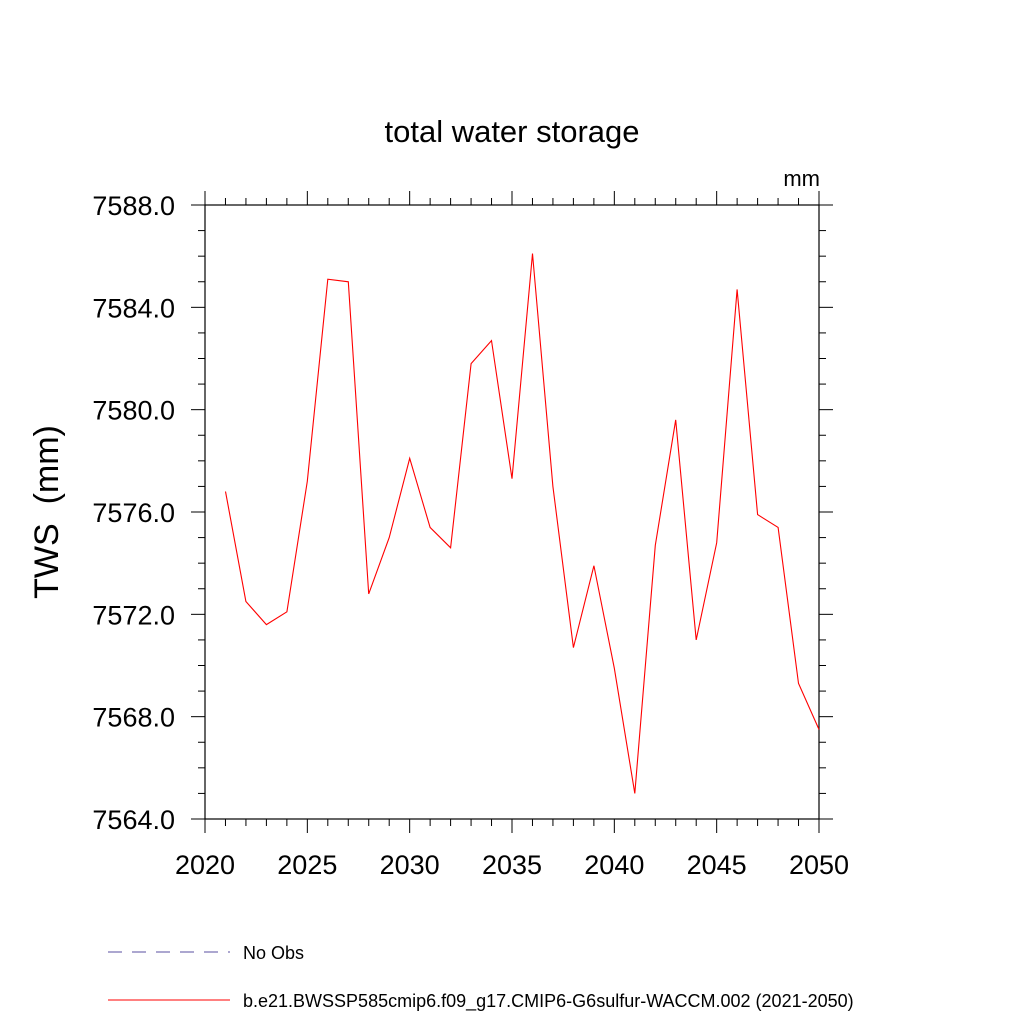 Image resolution: width=1024 pixels, height=1024 pixels. What do you see at coordinates (133, 820) in the screenshot?
I see `y-tick-label: 7564.0` at bounding box center [133, 820].